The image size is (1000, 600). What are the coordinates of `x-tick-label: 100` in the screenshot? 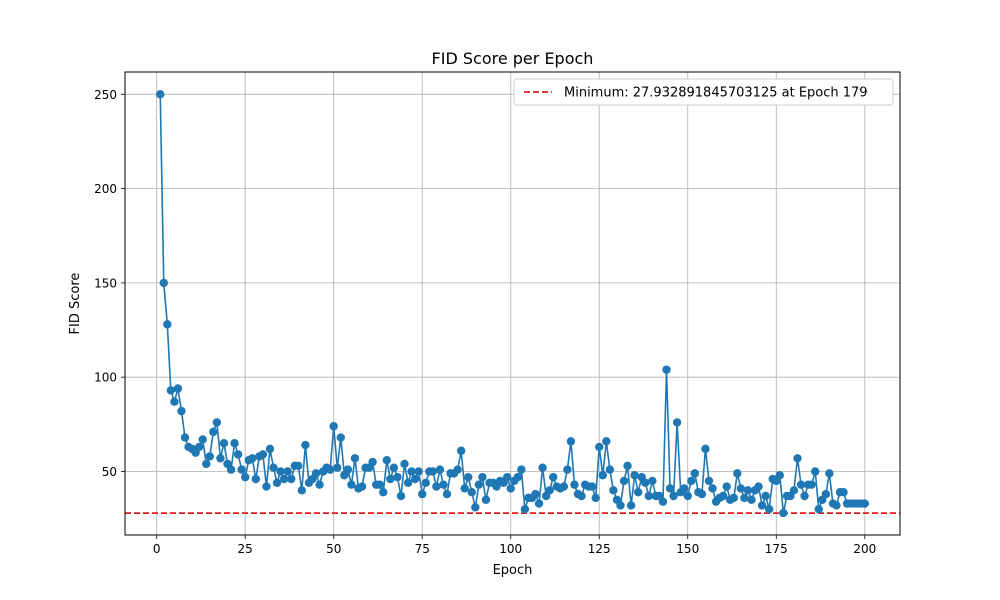 It's located at (510, 549).